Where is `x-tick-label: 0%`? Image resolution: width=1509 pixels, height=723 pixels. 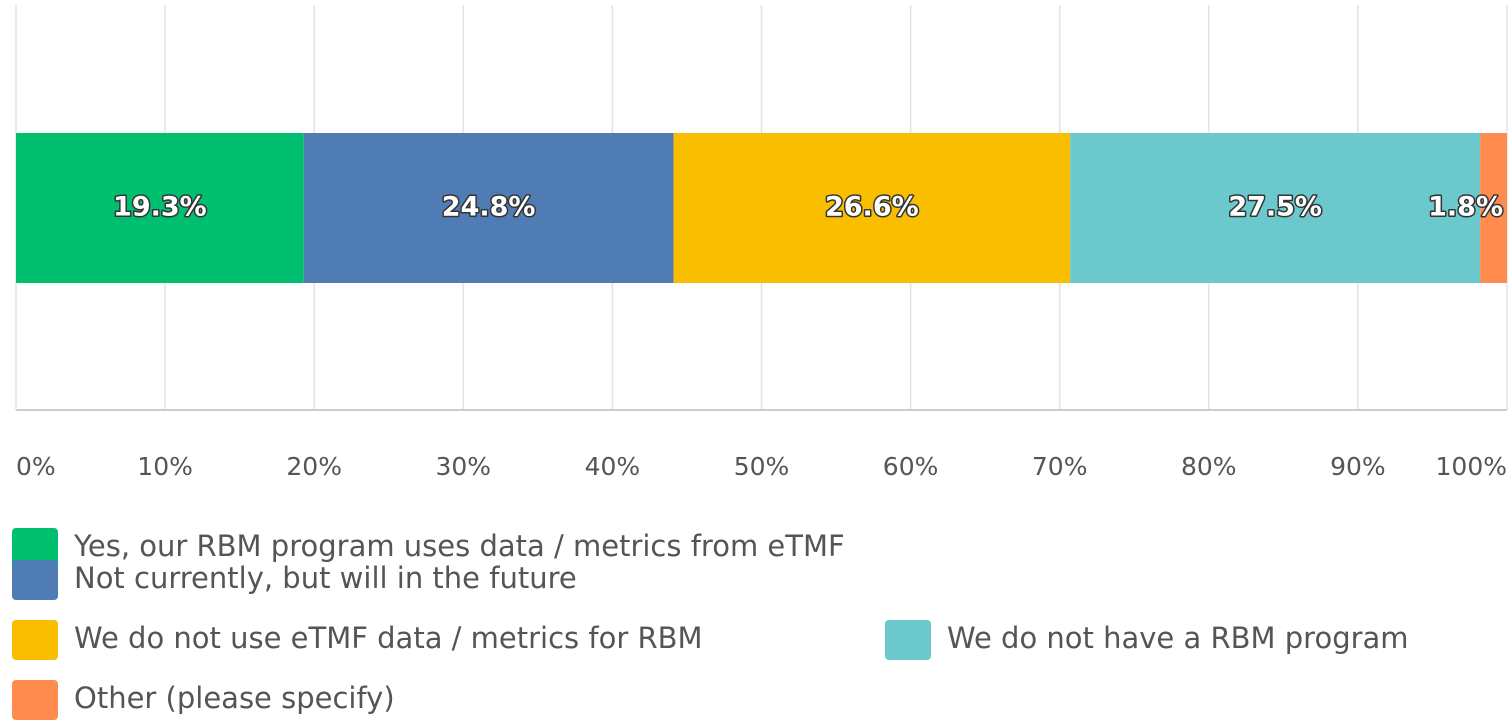 x-tick-label: 0% is located at coordinates (36, 466).